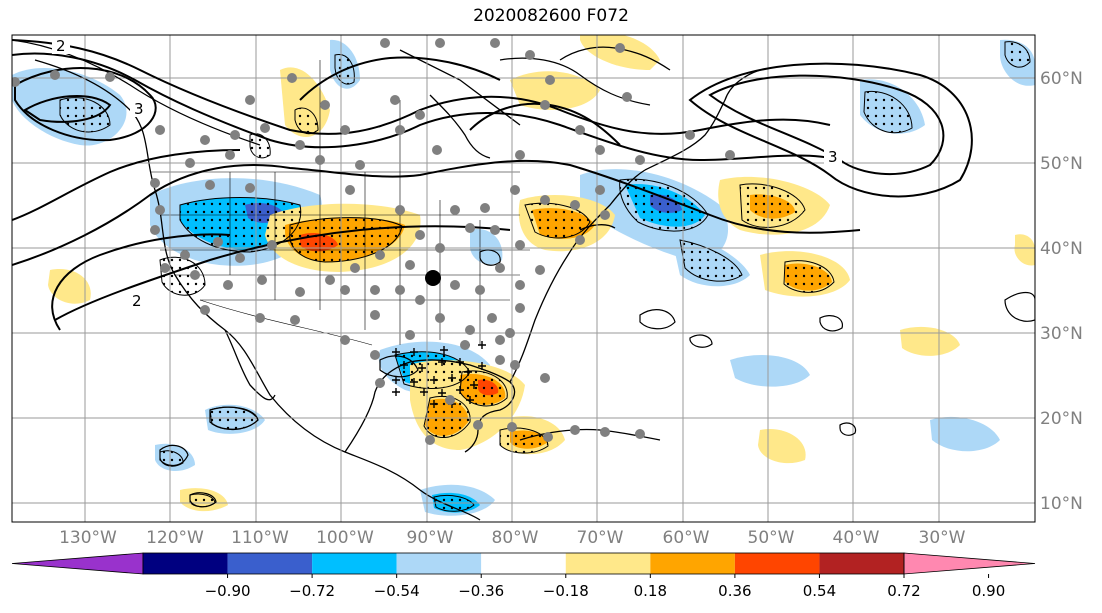 This screenshot has height=613, width=1102. Describe the element at coordinates (1061, 249) in the screenshot. I see `lat-label-40n: 40°N` at that location.